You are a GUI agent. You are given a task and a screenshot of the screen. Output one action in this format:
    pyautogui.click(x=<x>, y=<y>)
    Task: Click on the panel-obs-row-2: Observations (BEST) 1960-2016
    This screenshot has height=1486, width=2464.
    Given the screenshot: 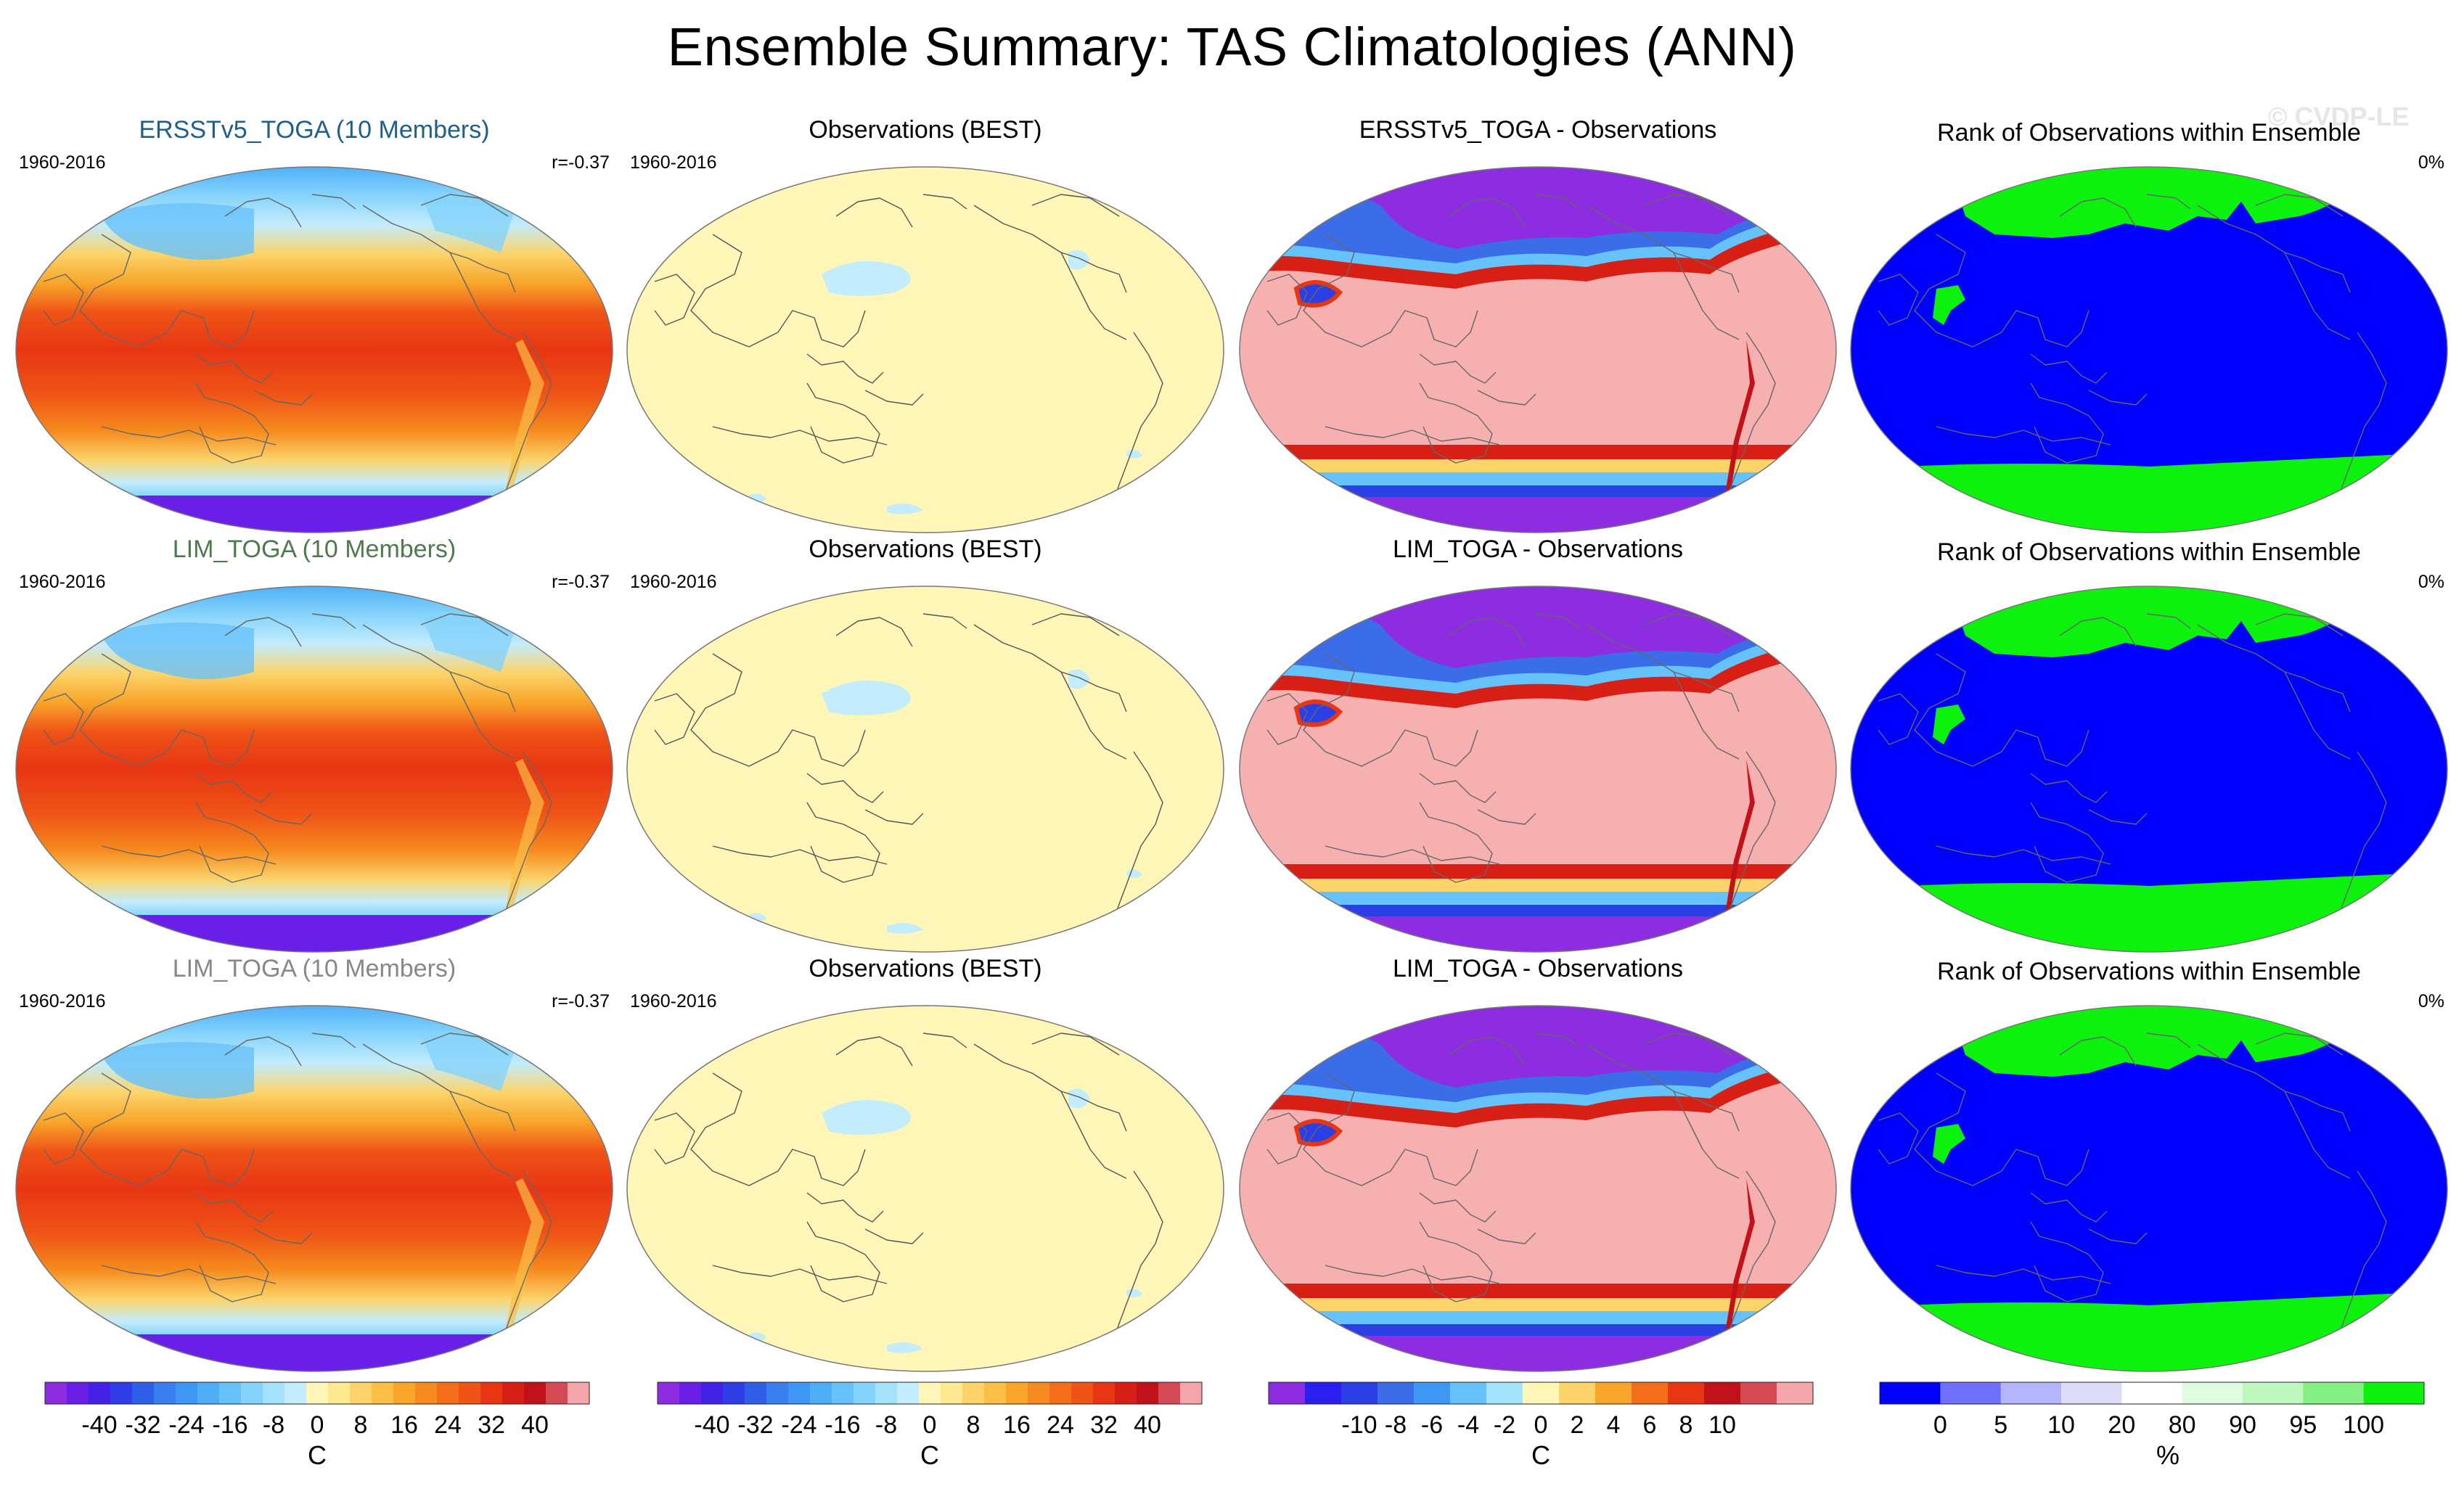 What is the action you would take?
    pyautogui.click(x=926, y=745)
    